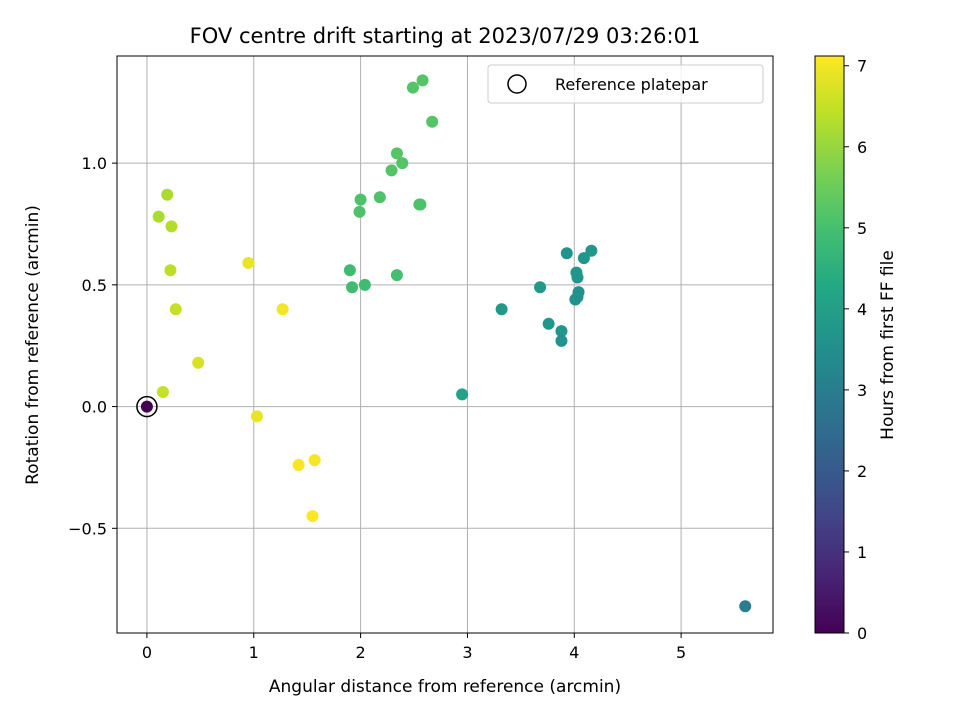 This screenshot has width=960, height=720. I want to click on colorbar-frame, so click(829, 344).